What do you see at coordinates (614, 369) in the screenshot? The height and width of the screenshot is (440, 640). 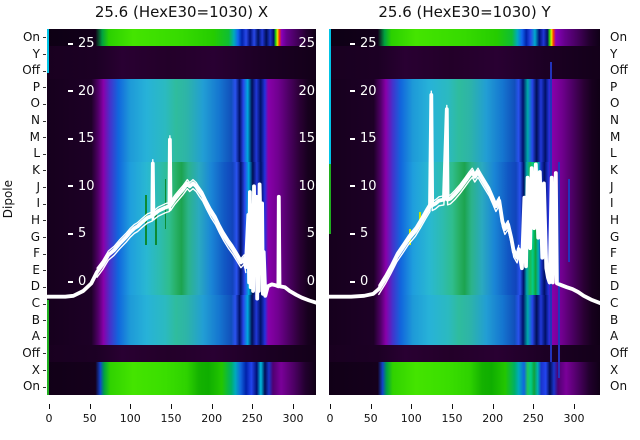 I see `row-label-right: X` at bounding box center [614, 369].